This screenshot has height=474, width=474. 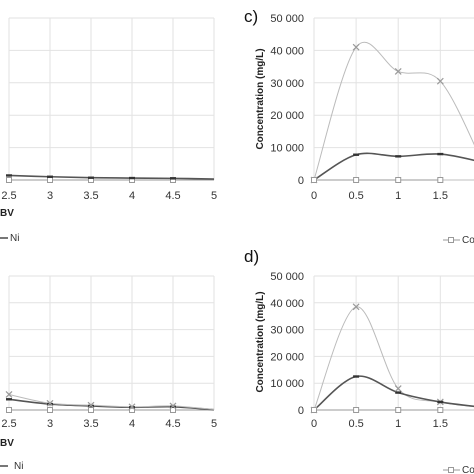 What do you see at coordinates (14, 238) in the screenshot?
I see `panel-a-legend-ni-label: Ni` at bounding box center [14, 238].